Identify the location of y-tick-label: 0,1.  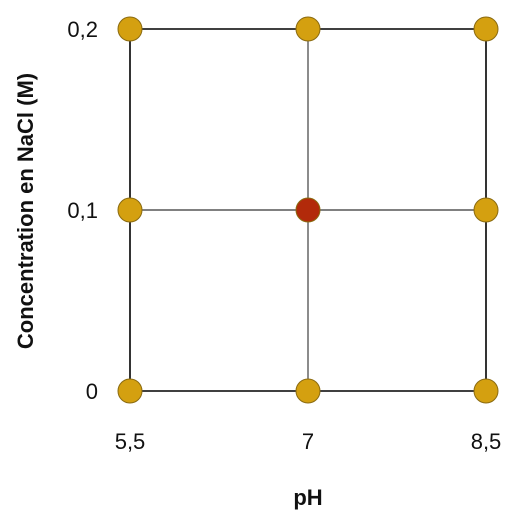
(82, 210).